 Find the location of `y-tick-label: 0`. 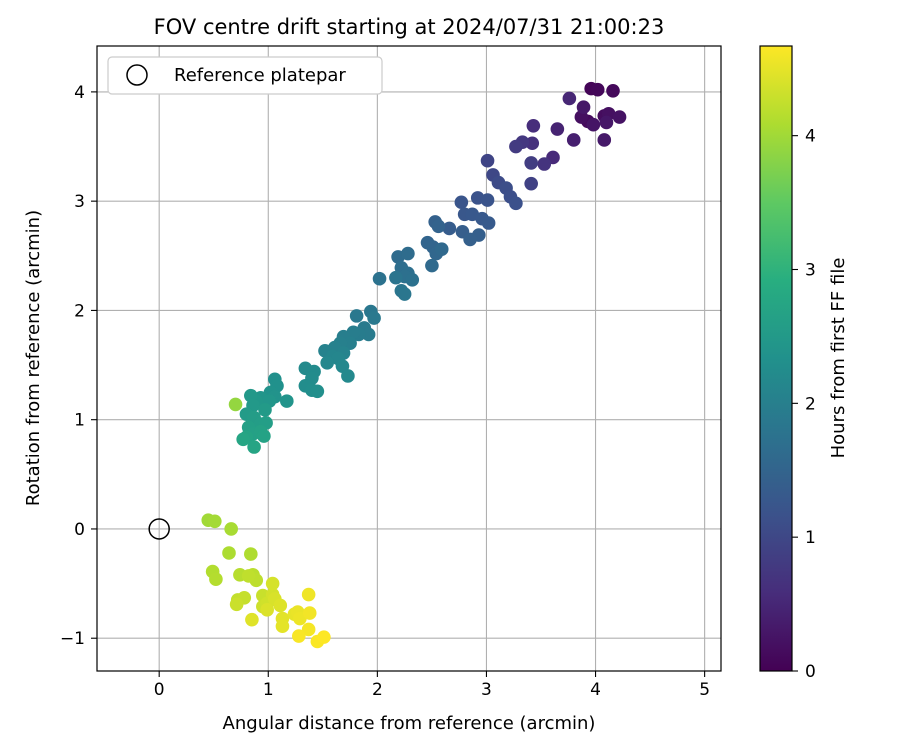

y-tick-label: 0 is located at coordinates (79, 530).